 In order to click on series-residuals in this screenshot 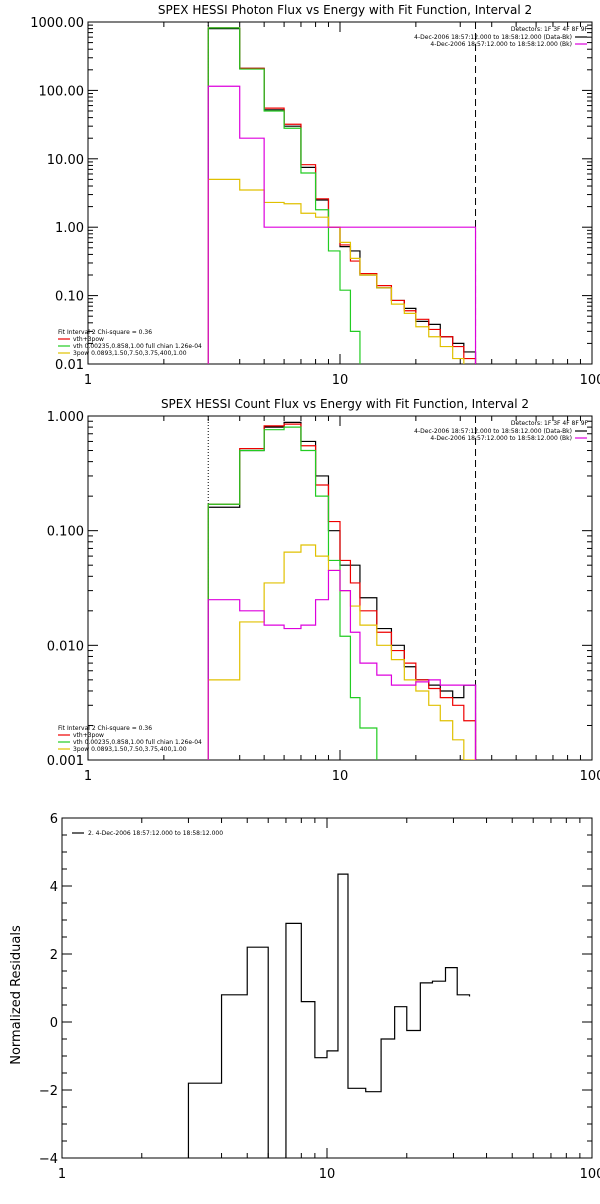, I will do `click(329, 1015)`.